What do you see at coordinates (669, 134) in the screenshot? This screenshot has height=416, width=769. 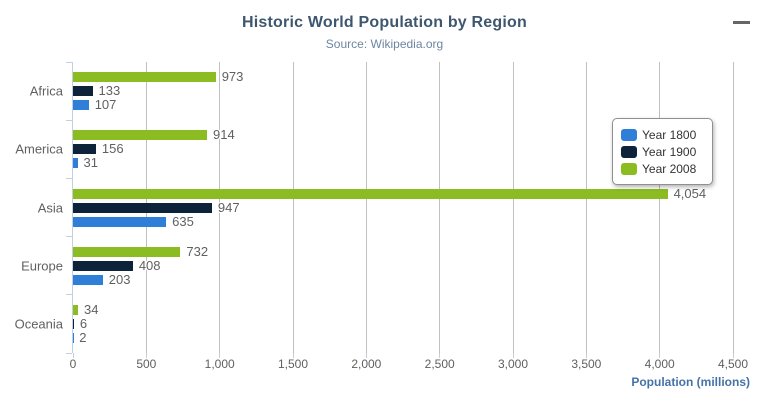 I see `legend-label: Year 1800` at bounding box center [669, 134].